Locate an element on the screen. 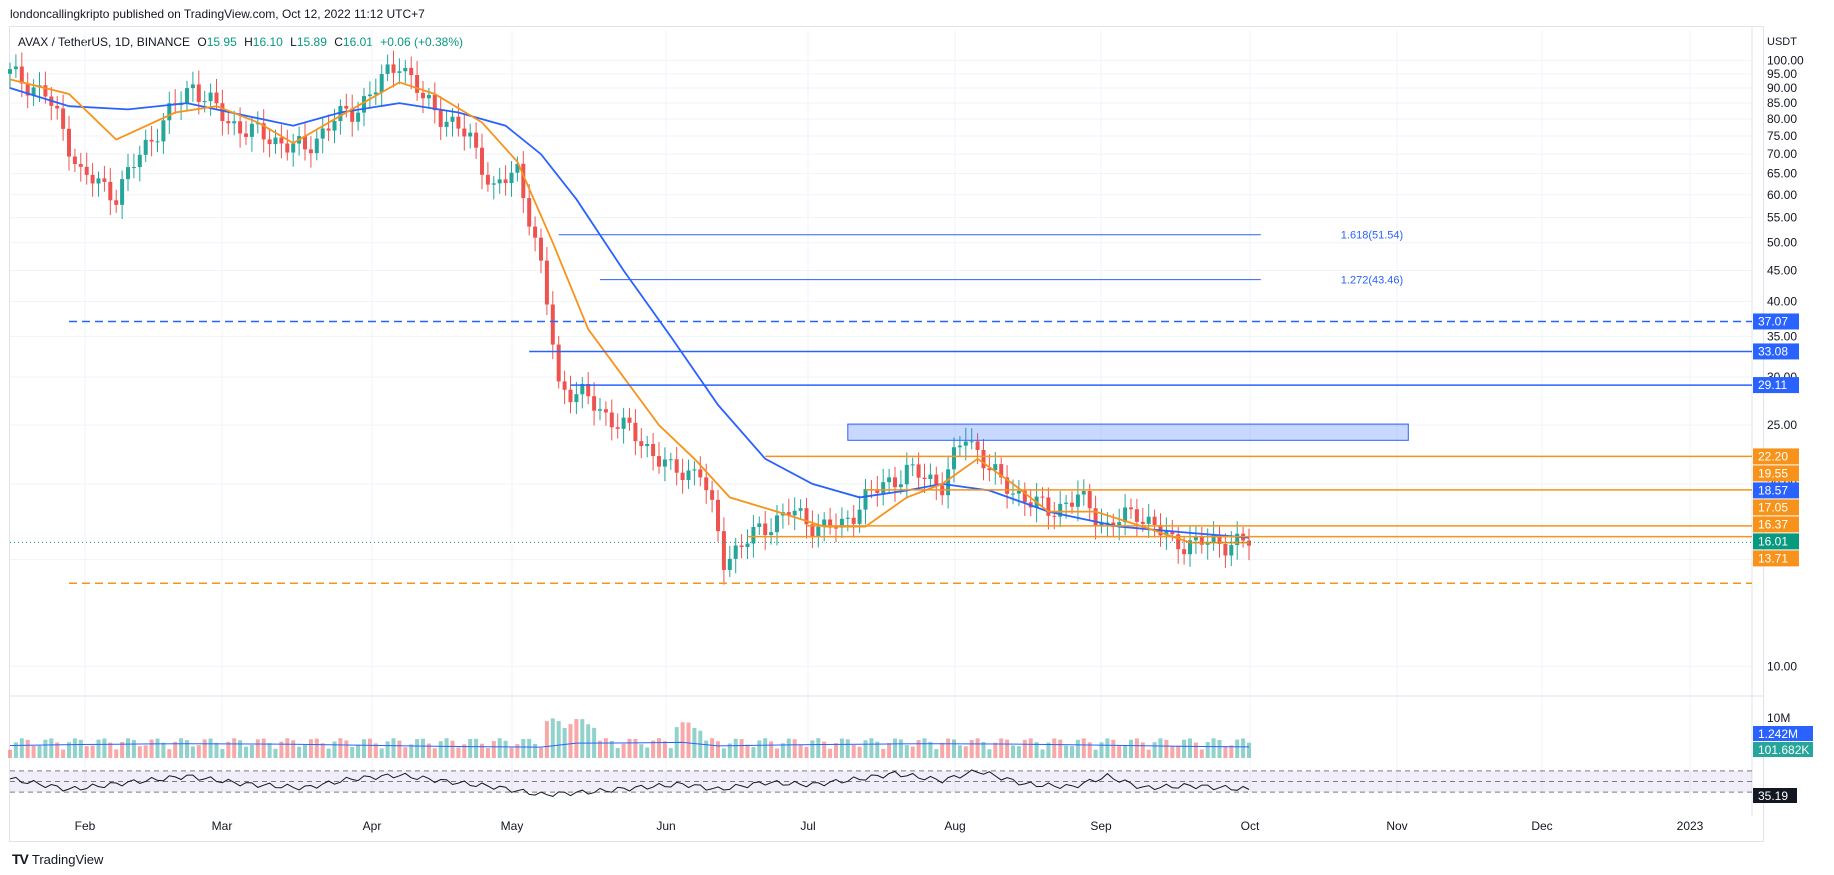  tradingview-brand: TV TradingView is located at coordinates (57, 859).